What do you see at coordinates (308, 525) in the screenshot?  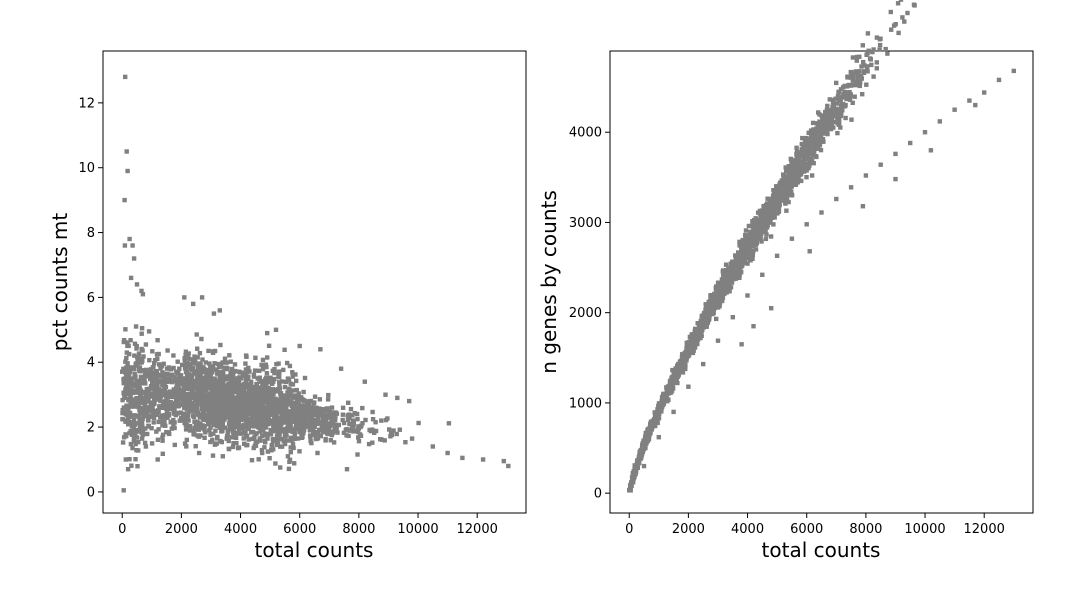 I see `left-x-ticks: 0 2000 4000 6000 8000 10000 12000` at bounding box center [308, 525].